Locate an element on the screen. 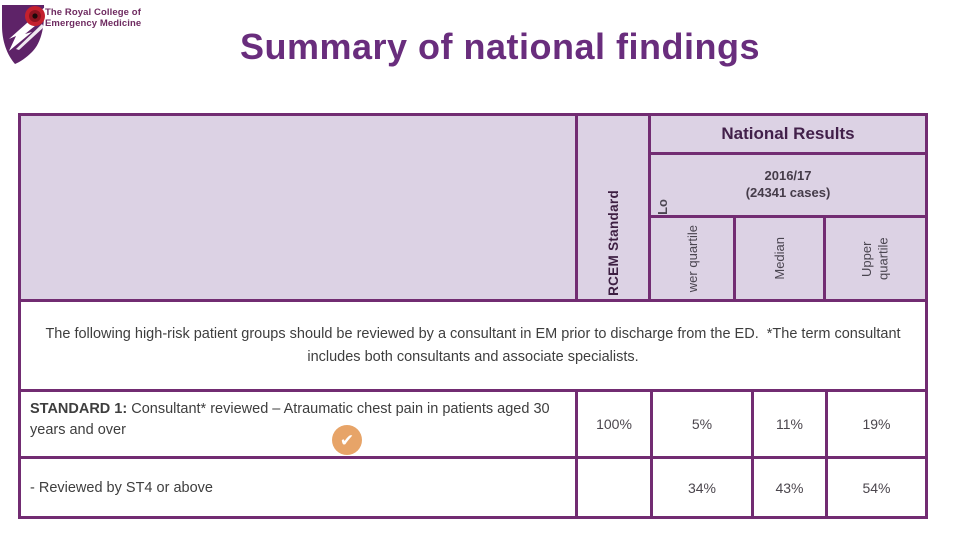 The image size is (960, 540). upper-quartile-label: Upper quartile is located at coordinates (875, 258).